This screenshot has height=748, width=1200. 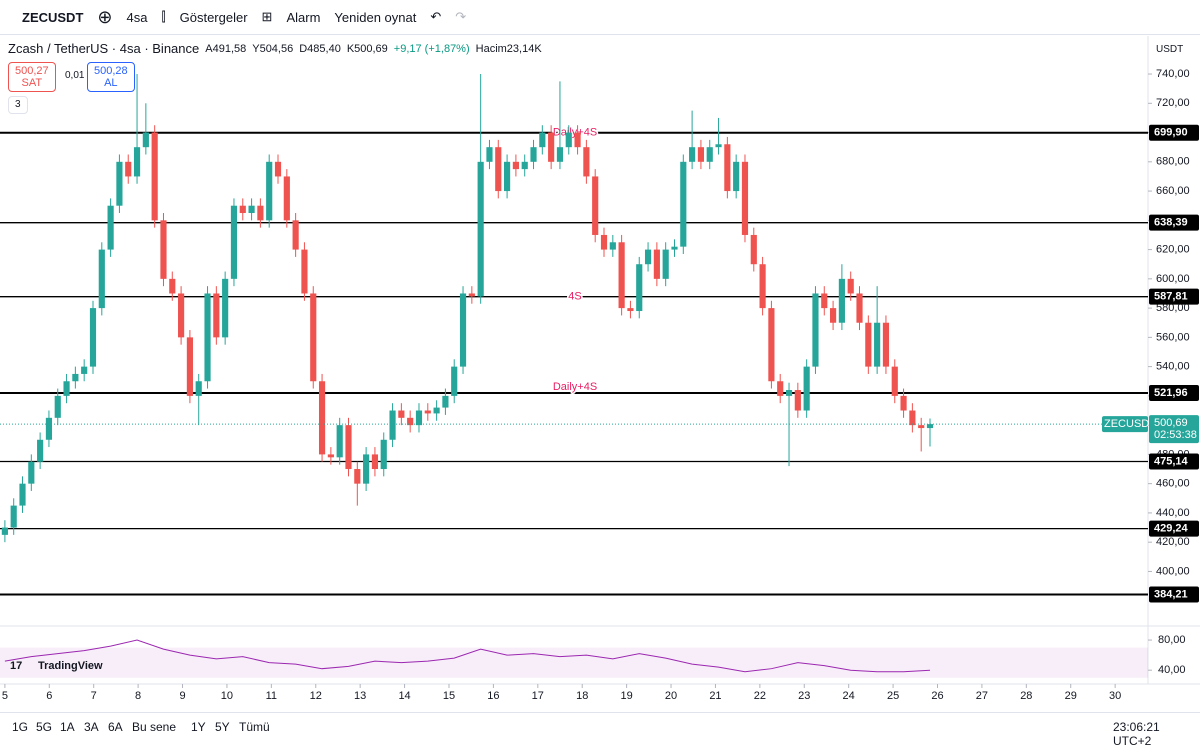 What do you see at coordinates (449, 696) in the screenshot?
I see `x-tick-label: 15` at bounding box center [449, 696].